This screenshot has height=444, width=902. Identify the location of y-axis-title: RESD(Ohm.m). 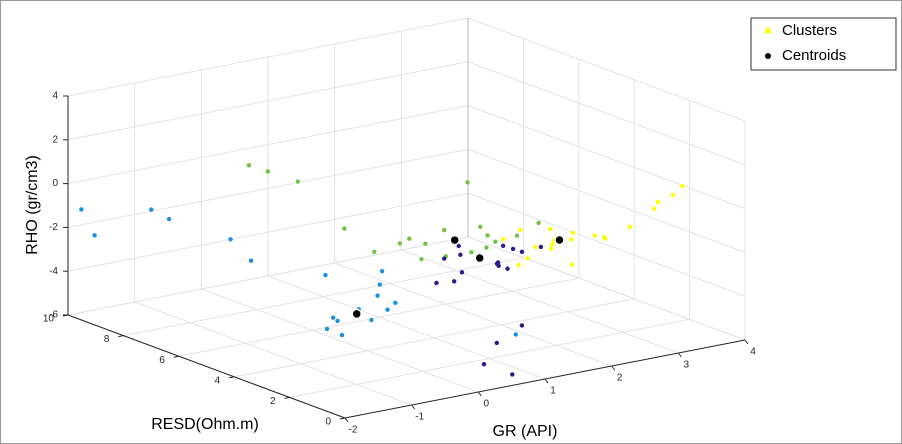
(205, 424).